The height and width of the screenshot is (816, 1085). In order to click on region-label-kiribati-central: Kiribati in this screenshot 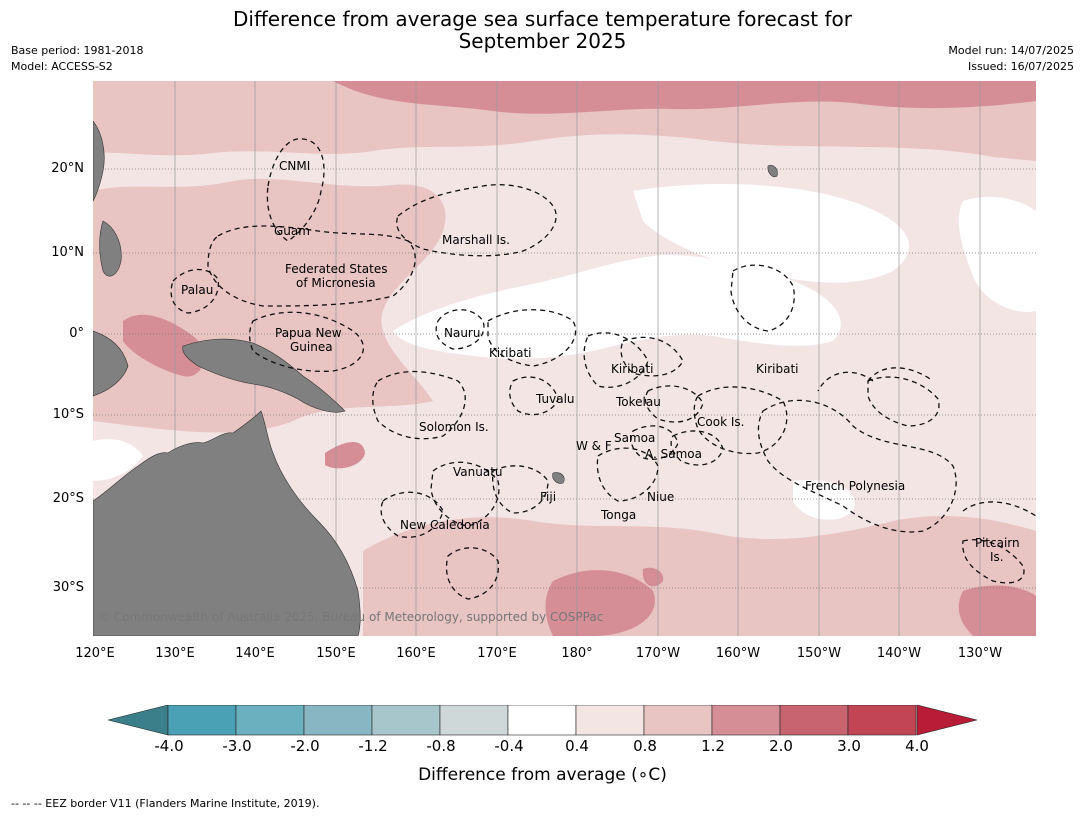, I will do `click(632, 369)`.